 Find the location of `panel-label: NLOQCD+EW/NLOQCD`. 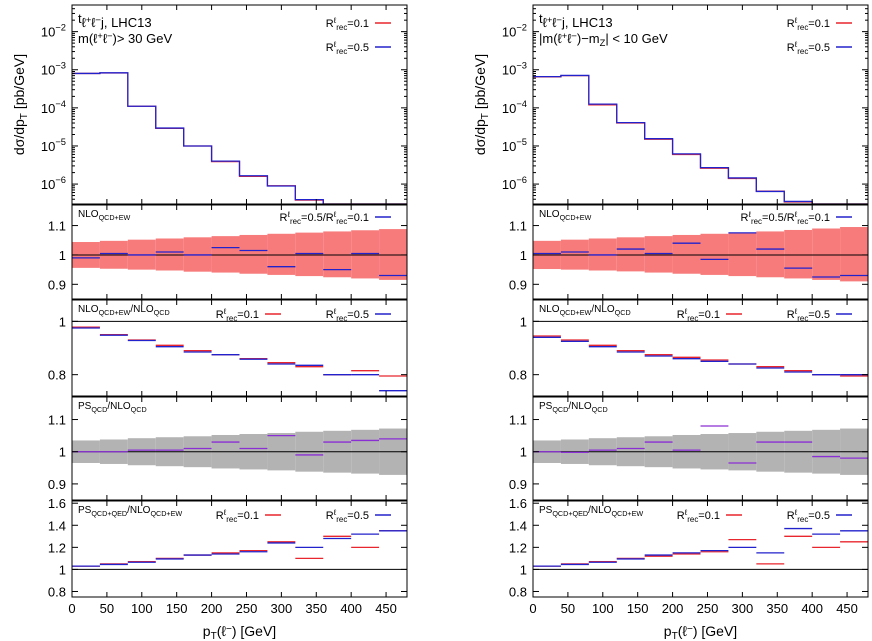

panel-label: NLOQCD+EW/NLOQCD is located at coordinates (124, 310).